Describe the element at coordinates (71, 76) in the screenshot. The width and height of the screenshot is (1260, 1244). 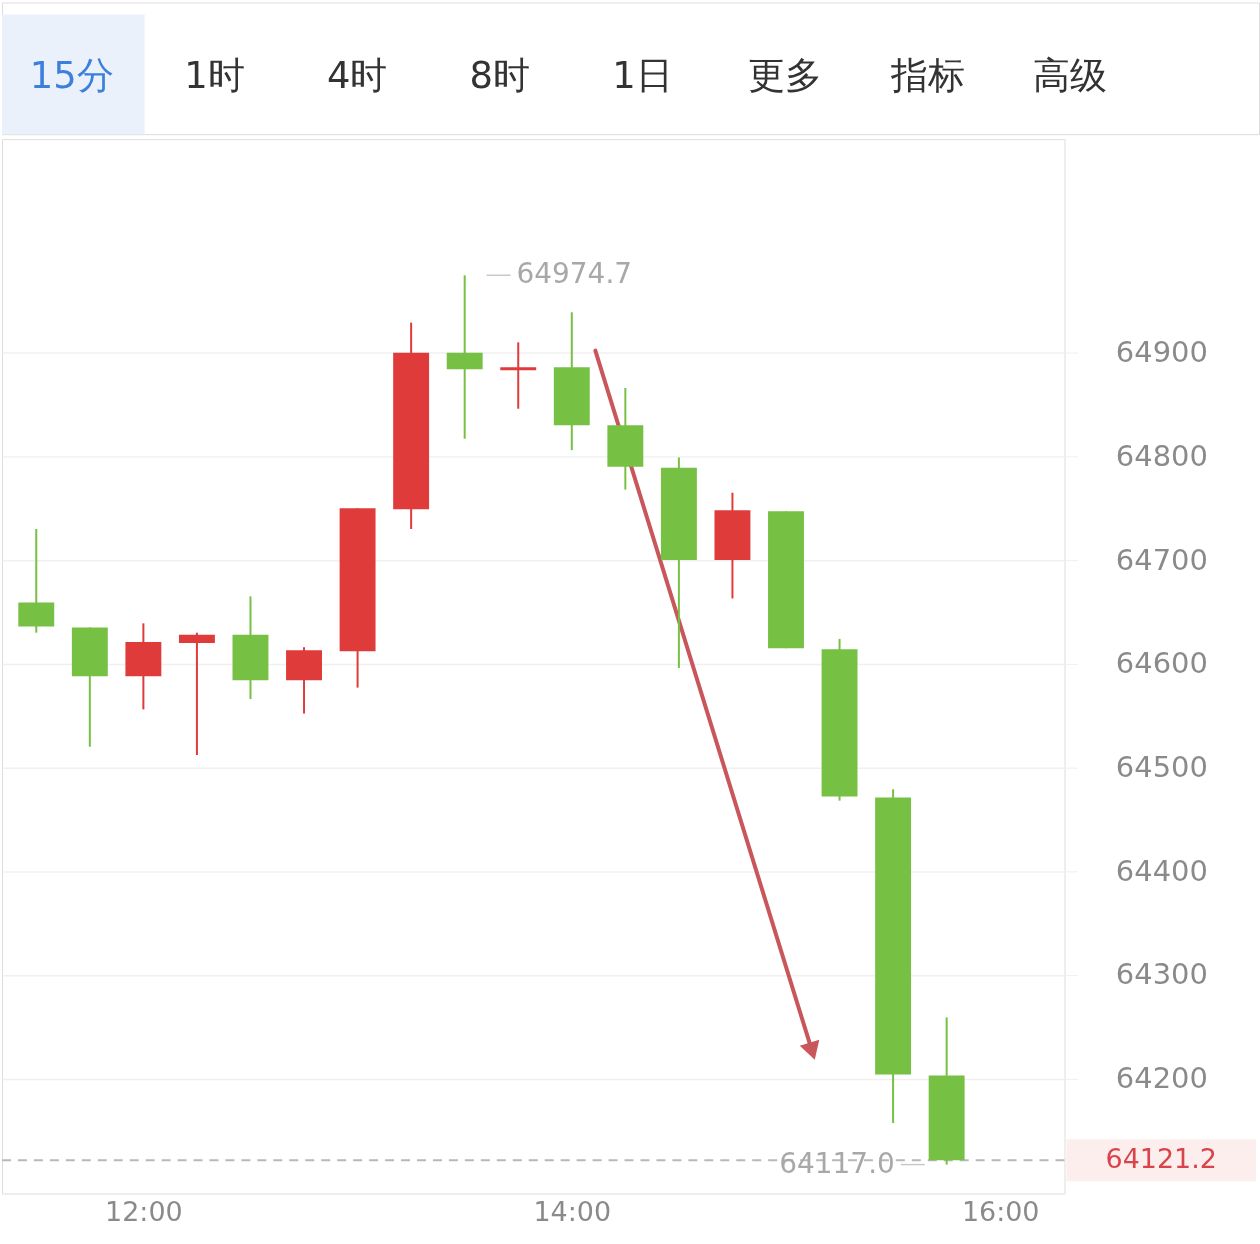
I see `text: 15分` at that location.